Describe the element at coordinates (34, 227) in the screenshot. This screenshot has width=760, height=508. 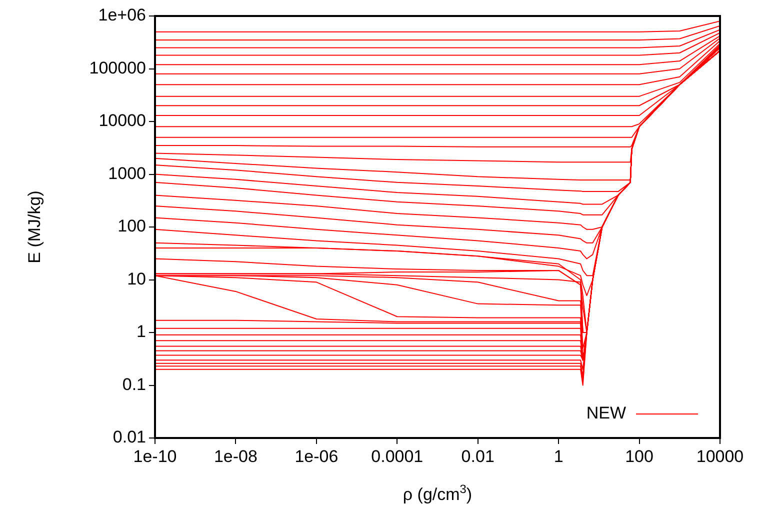
I see `y-axis-title: E (MJ/kg)` at that location.